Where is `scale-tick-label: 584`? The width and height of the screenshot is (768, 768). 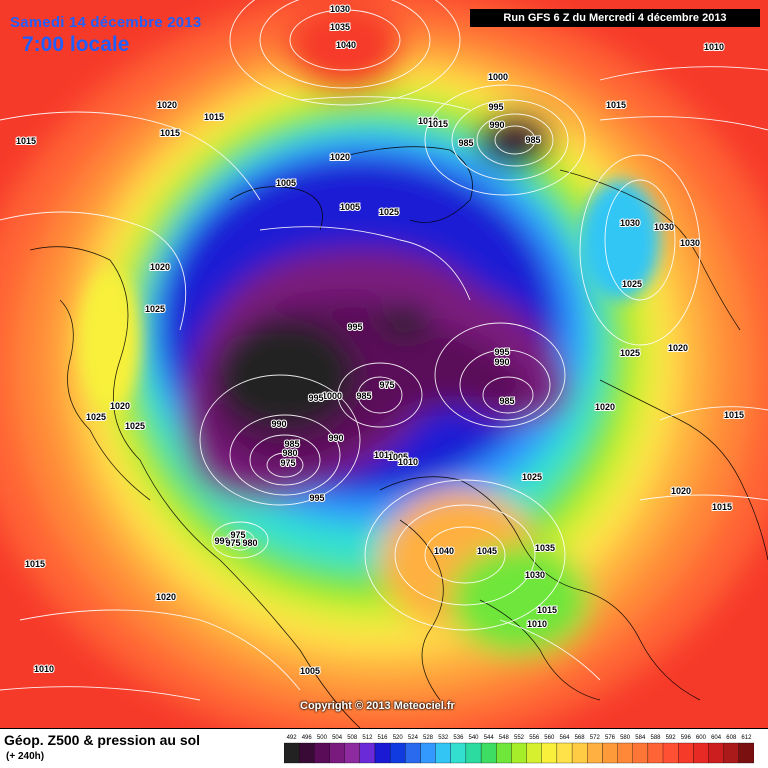 scale-tick-label: 584 is located at coordinates (640, 738).